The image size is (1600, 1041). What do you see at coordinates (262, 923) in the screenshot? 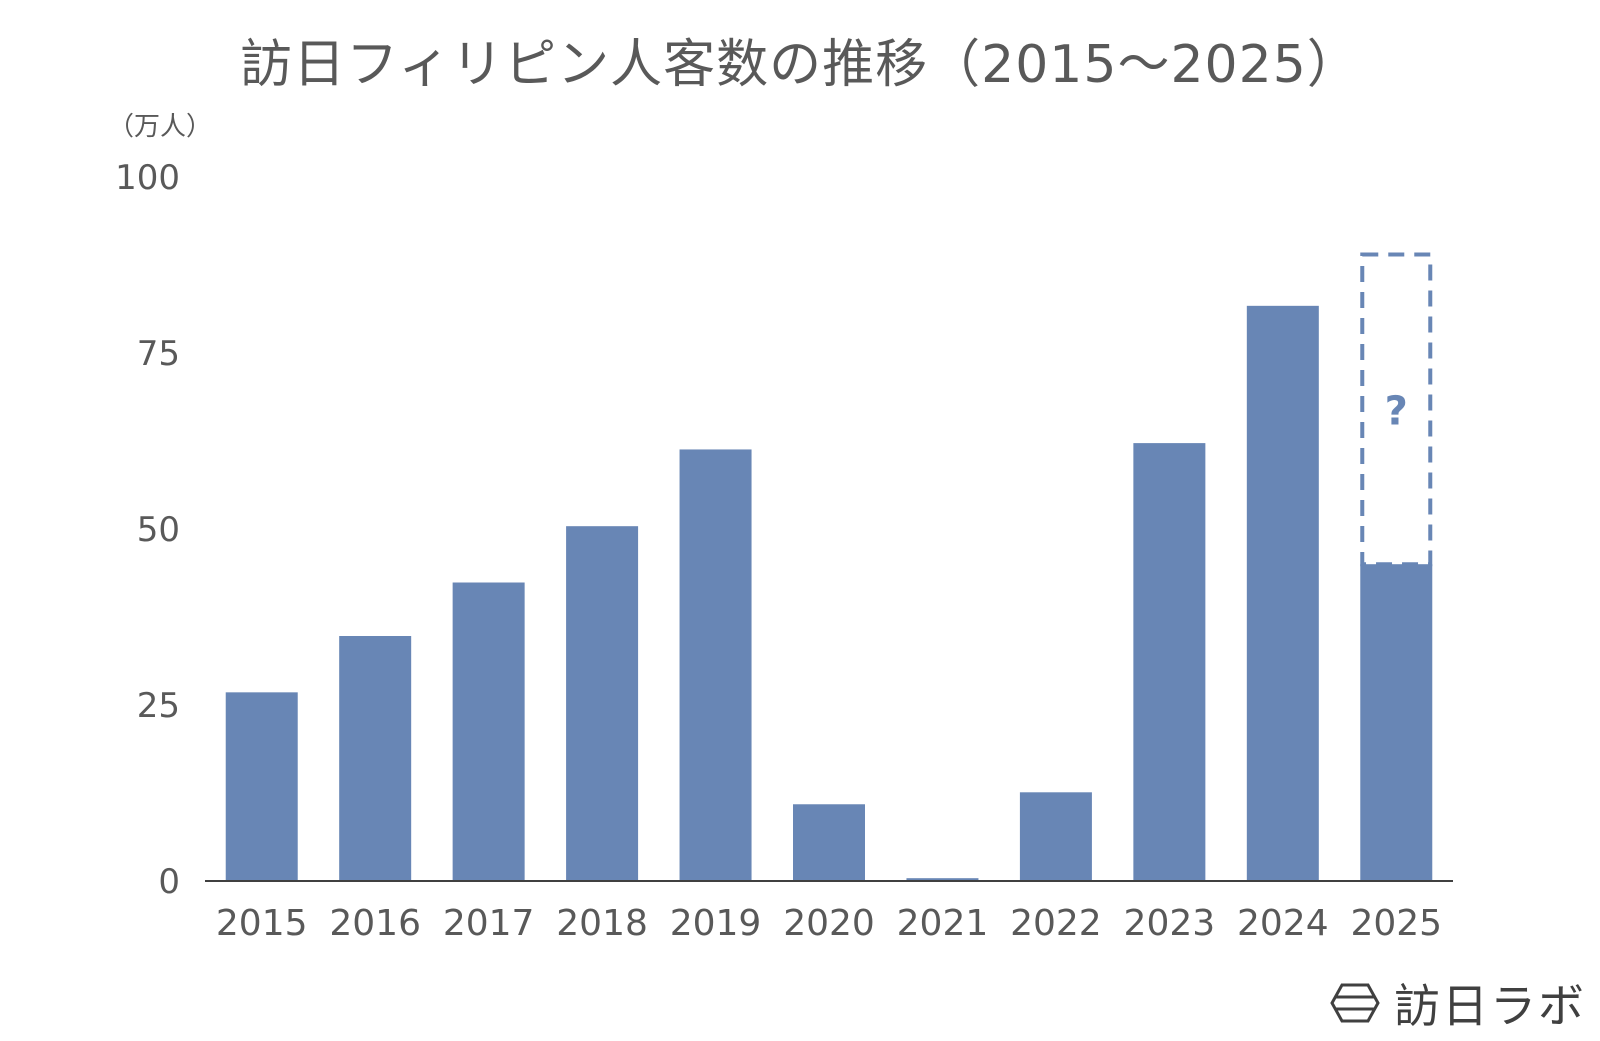
I see `x-tick-label-2015: 2015` at bounding box center [262, 923].